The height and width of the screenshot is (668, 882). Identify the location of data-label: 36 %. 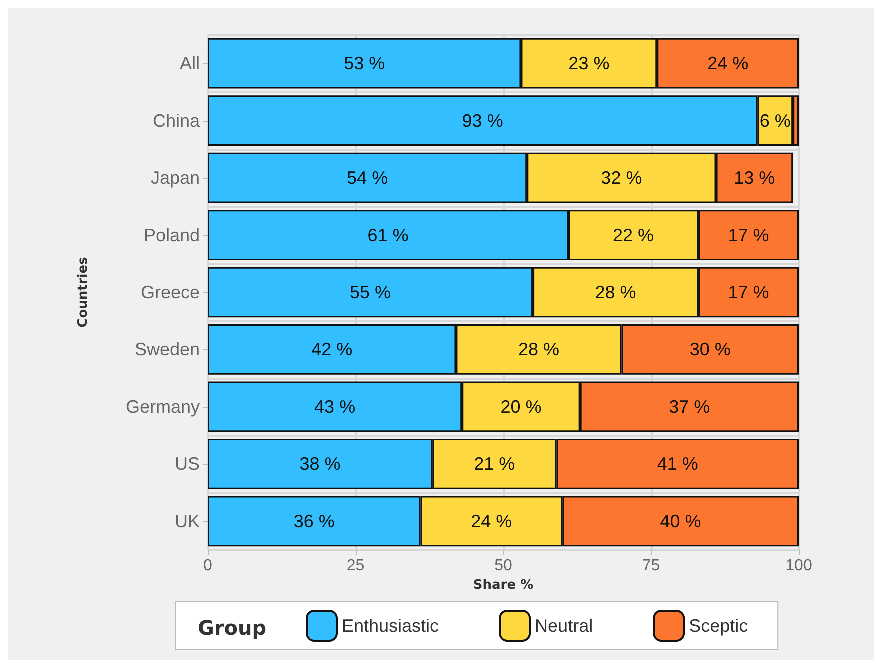
(314, 521).